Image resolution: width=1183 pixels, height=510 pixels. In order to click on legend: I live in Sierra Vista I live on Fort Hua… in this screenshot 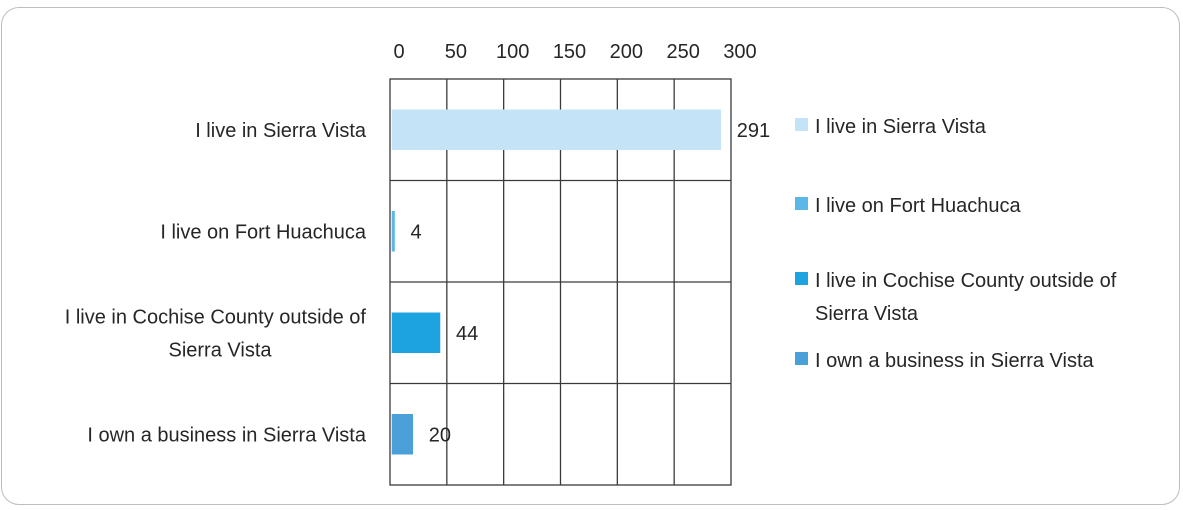, I will do `click(956, 244)`.